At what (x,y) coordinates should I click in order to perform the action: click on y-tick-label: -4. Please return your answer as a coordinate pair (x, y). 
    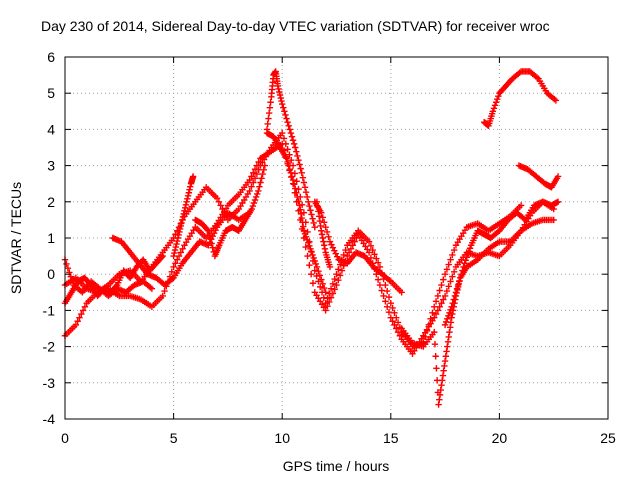
    Looking at the image, I should click on (49, 419).